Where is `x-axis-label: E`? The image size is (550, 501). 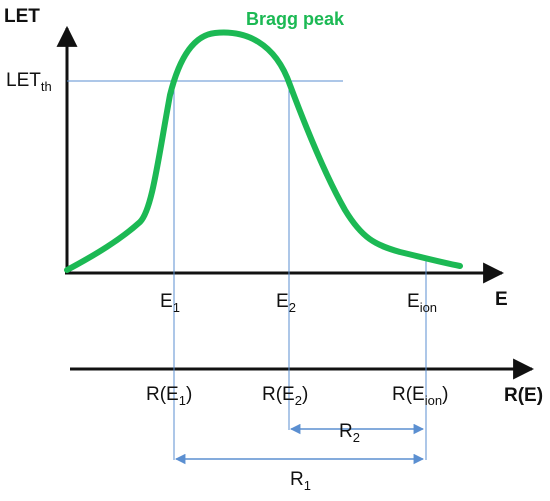
x-axis-label: E is located at coordinates (501, 299).